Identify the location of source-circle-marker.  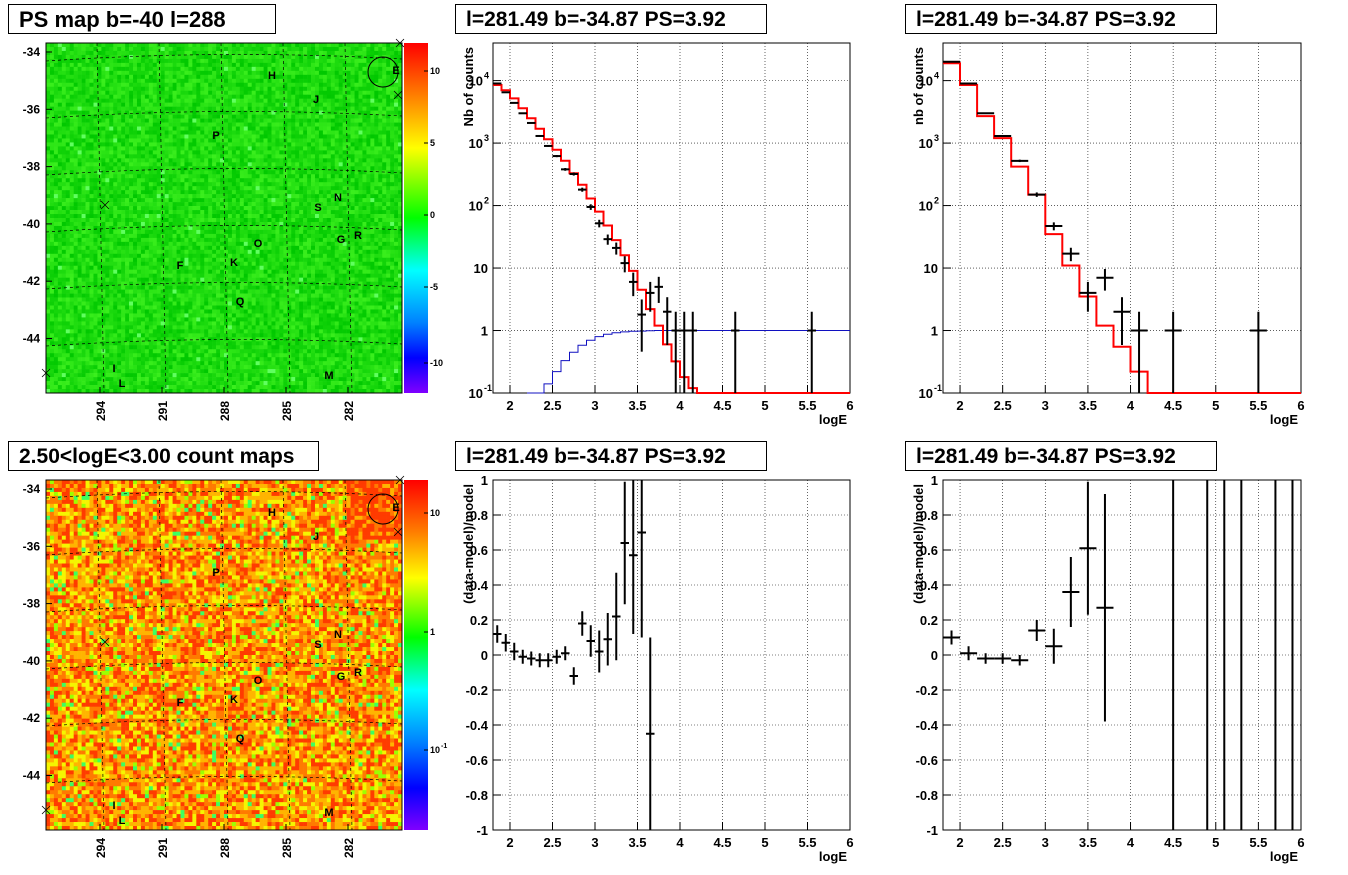
(383, 72).